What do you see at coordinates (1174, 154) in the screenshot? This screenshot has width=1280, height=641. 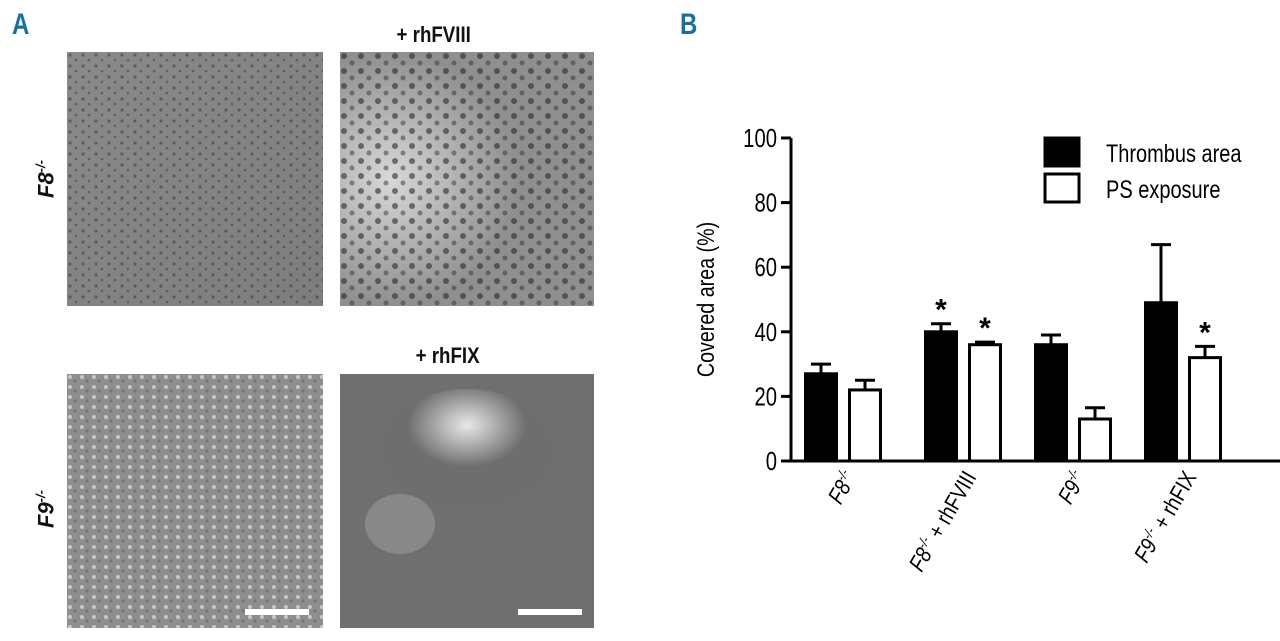 I see `legend-label: Thrombus area` at bounding box center [1174, 154].